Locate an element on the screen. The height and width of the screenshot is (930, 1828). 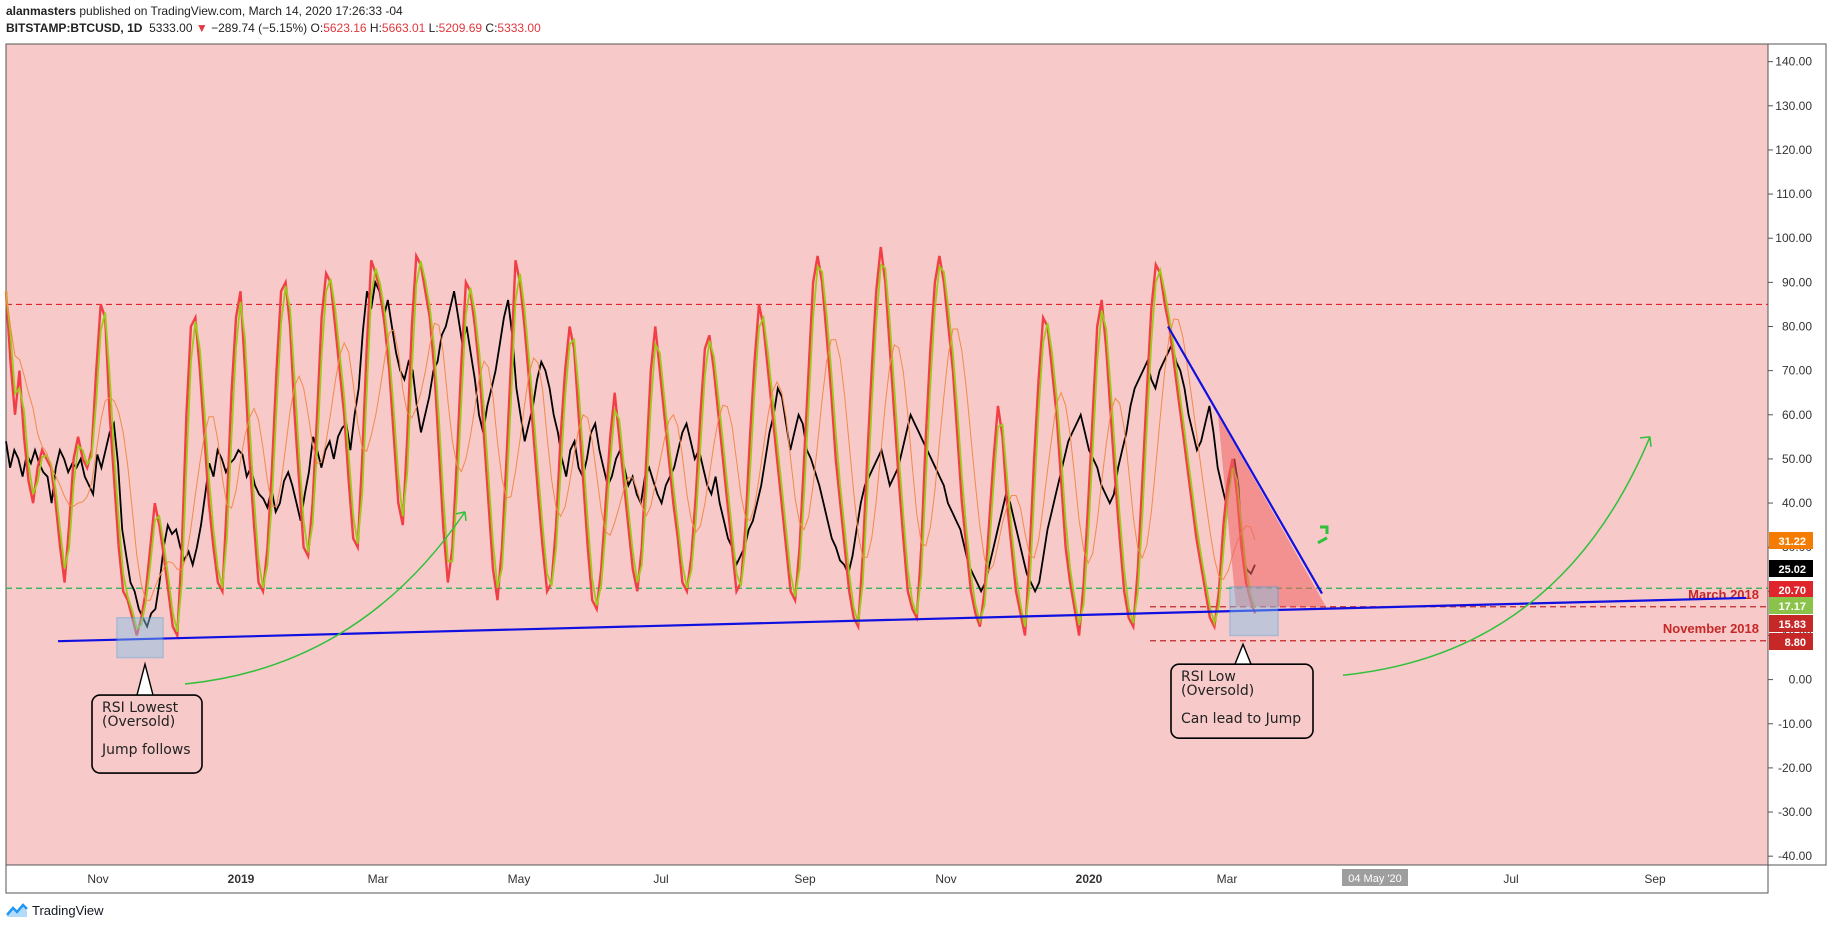
last-price: 5333.00 is located at coordinates (171, 28).